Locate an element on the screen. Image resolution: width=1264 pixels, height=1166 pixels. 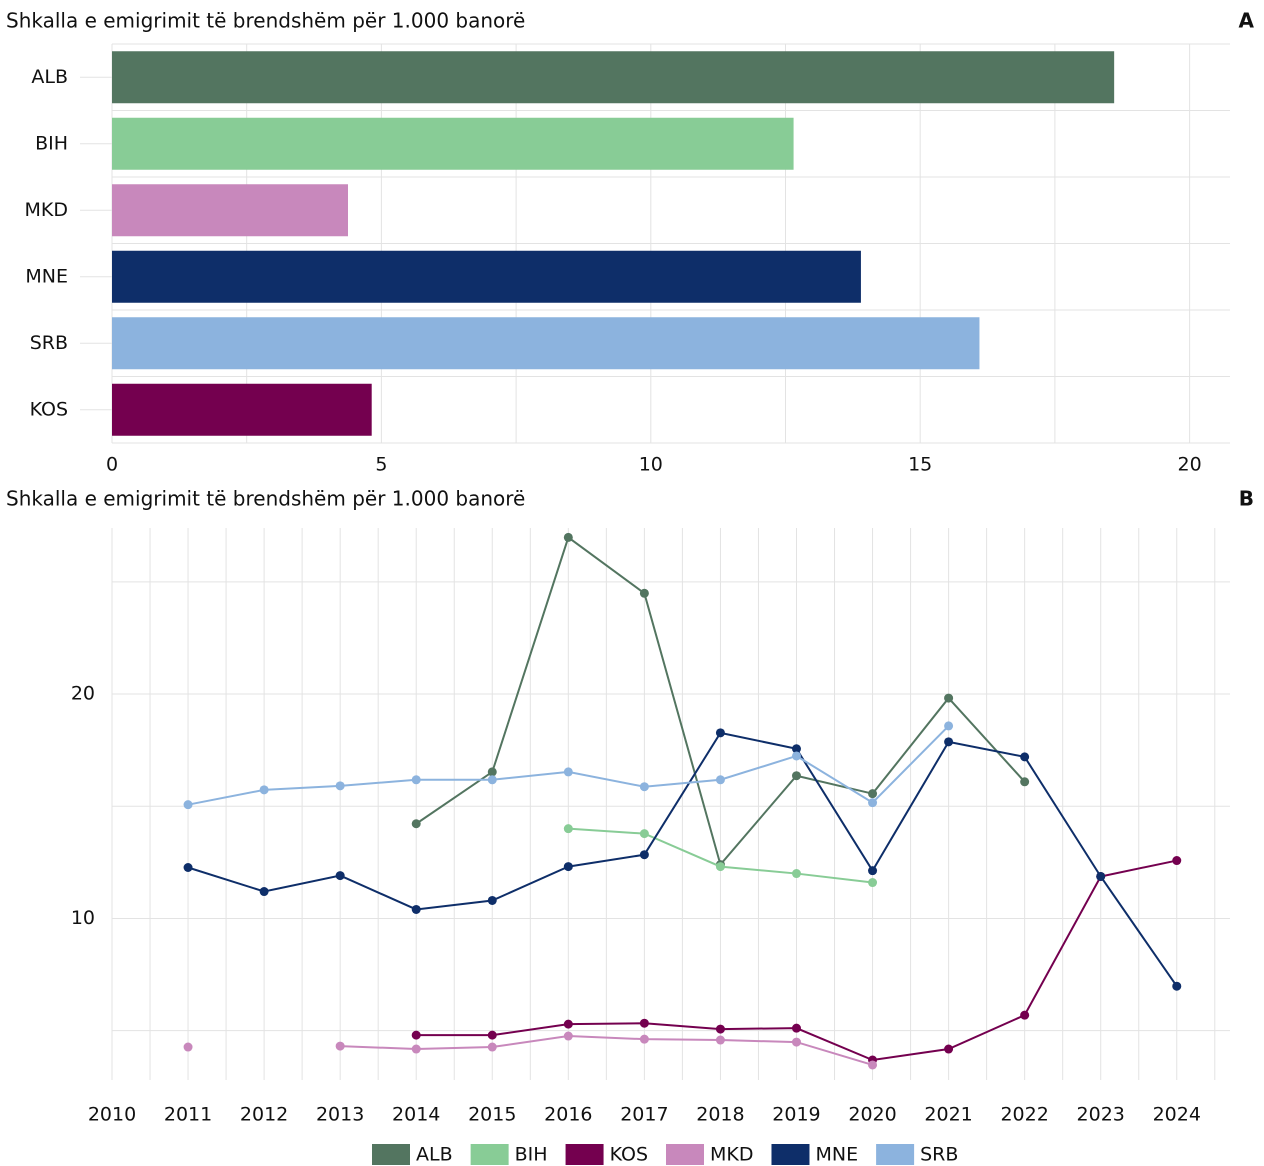
x-tick-label: 0 is located at coordinates (112, 465).